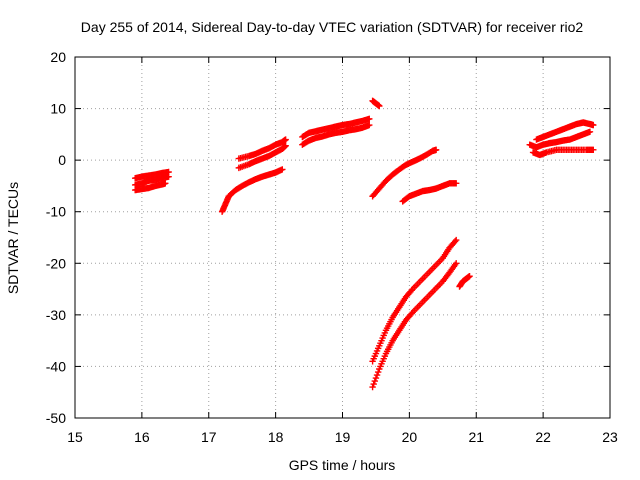 This screenshot has height=480, width=640. Describe the element at coordinates (209, 437) in the screenshot. I see `x-tick-label: 17` at that location.